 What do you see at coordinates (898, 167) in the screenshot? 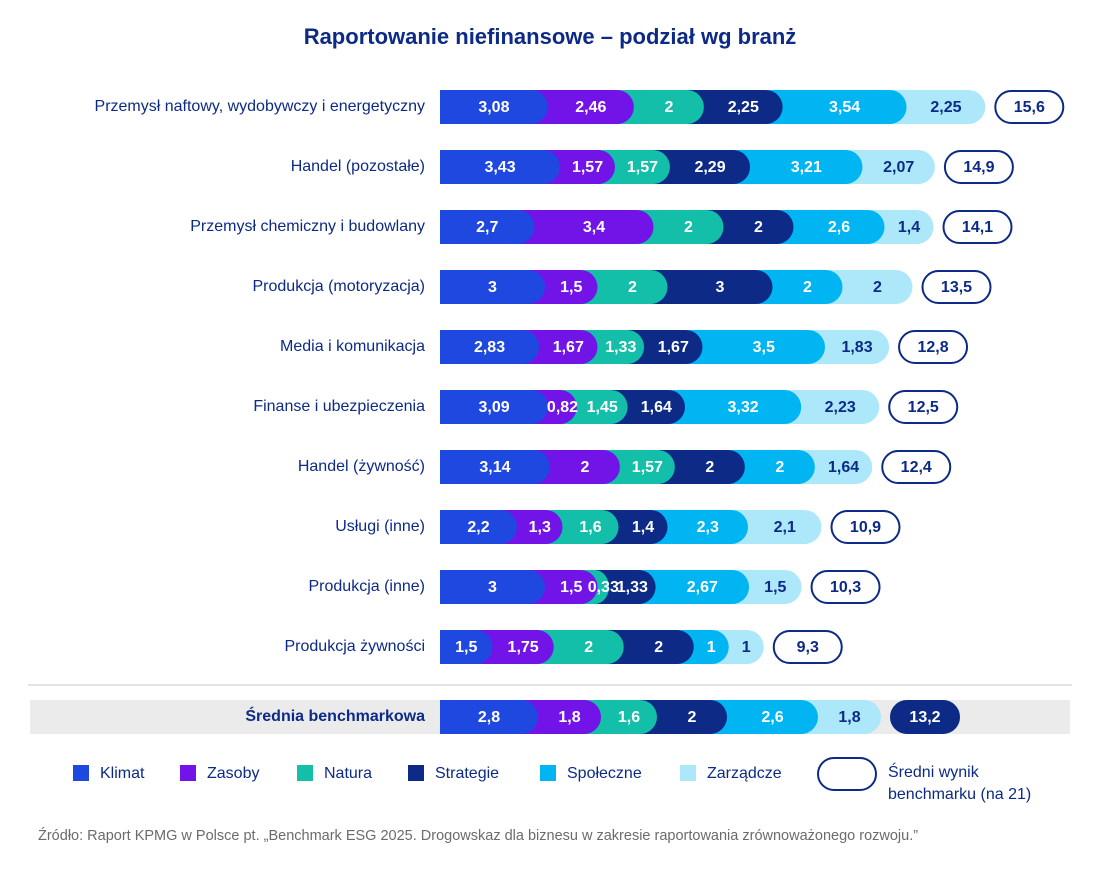
I see `value-label: 2,07` at bounding box center [898, 167].